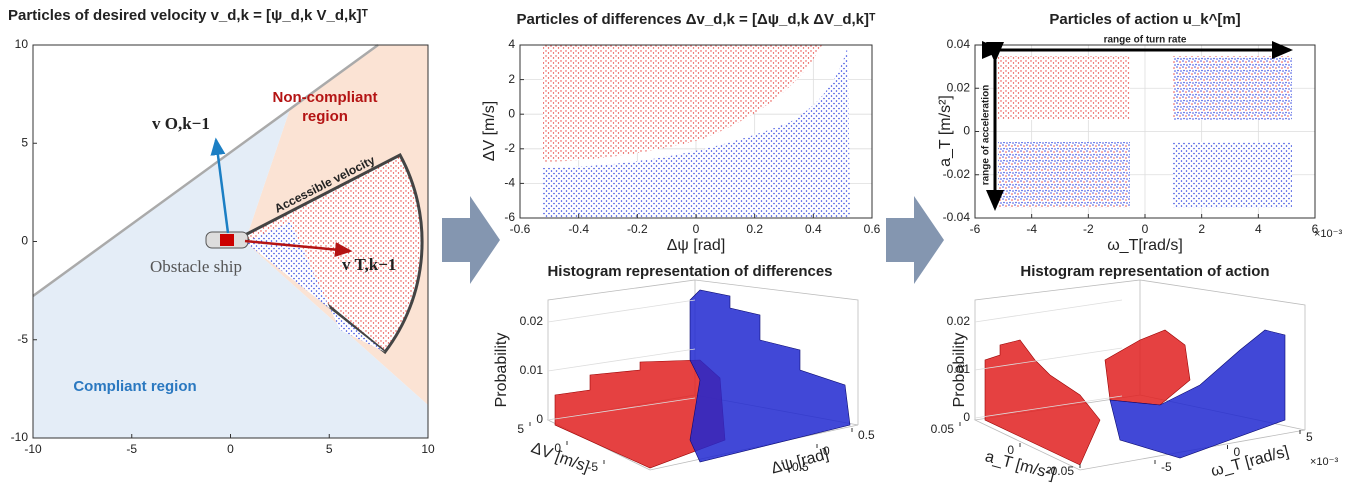  What do you see at coordinates (866, 435) in the screenshot?
I see `tick-label: 0.5` at bounding box center [866, 435].